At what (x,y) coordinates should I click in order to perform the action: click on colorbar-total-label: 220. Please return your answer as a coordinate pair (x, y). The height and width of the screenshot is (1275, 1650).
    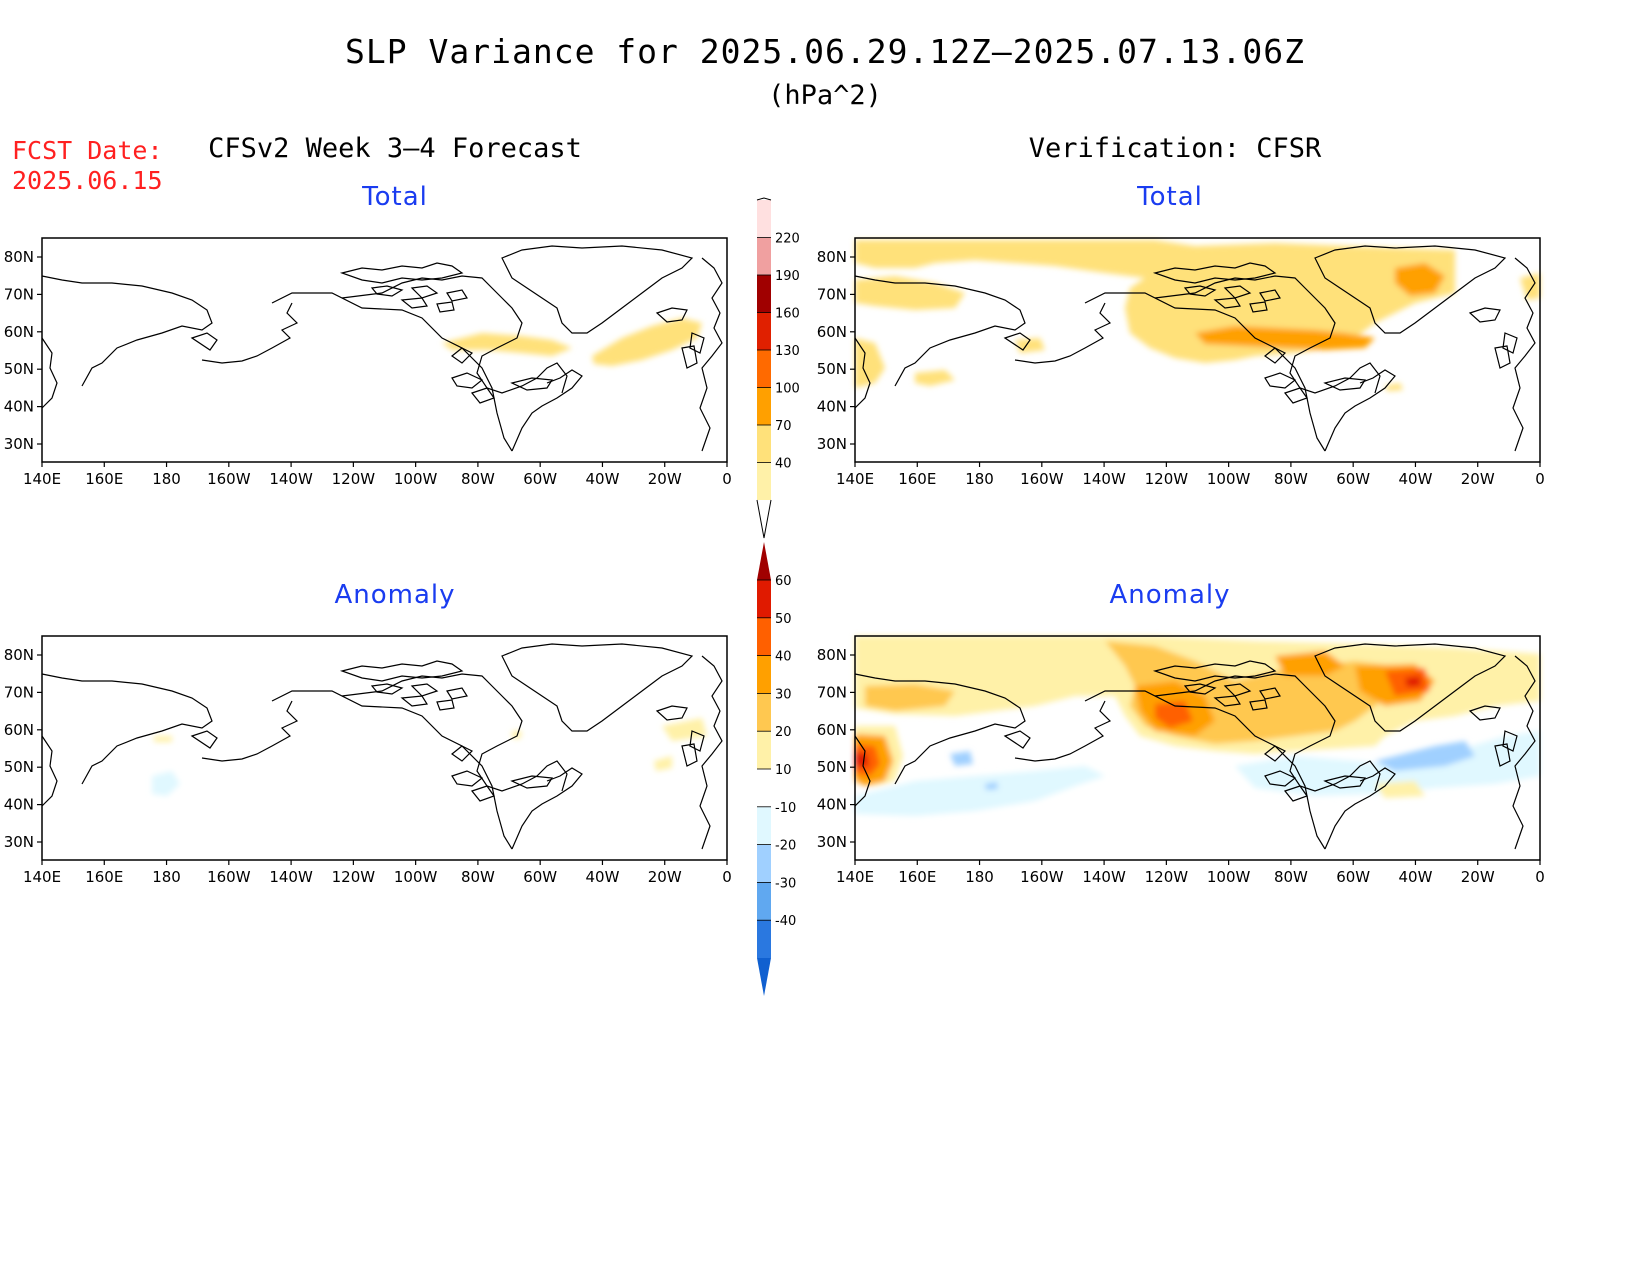
    Looking at the image, I should click on (787, 239).